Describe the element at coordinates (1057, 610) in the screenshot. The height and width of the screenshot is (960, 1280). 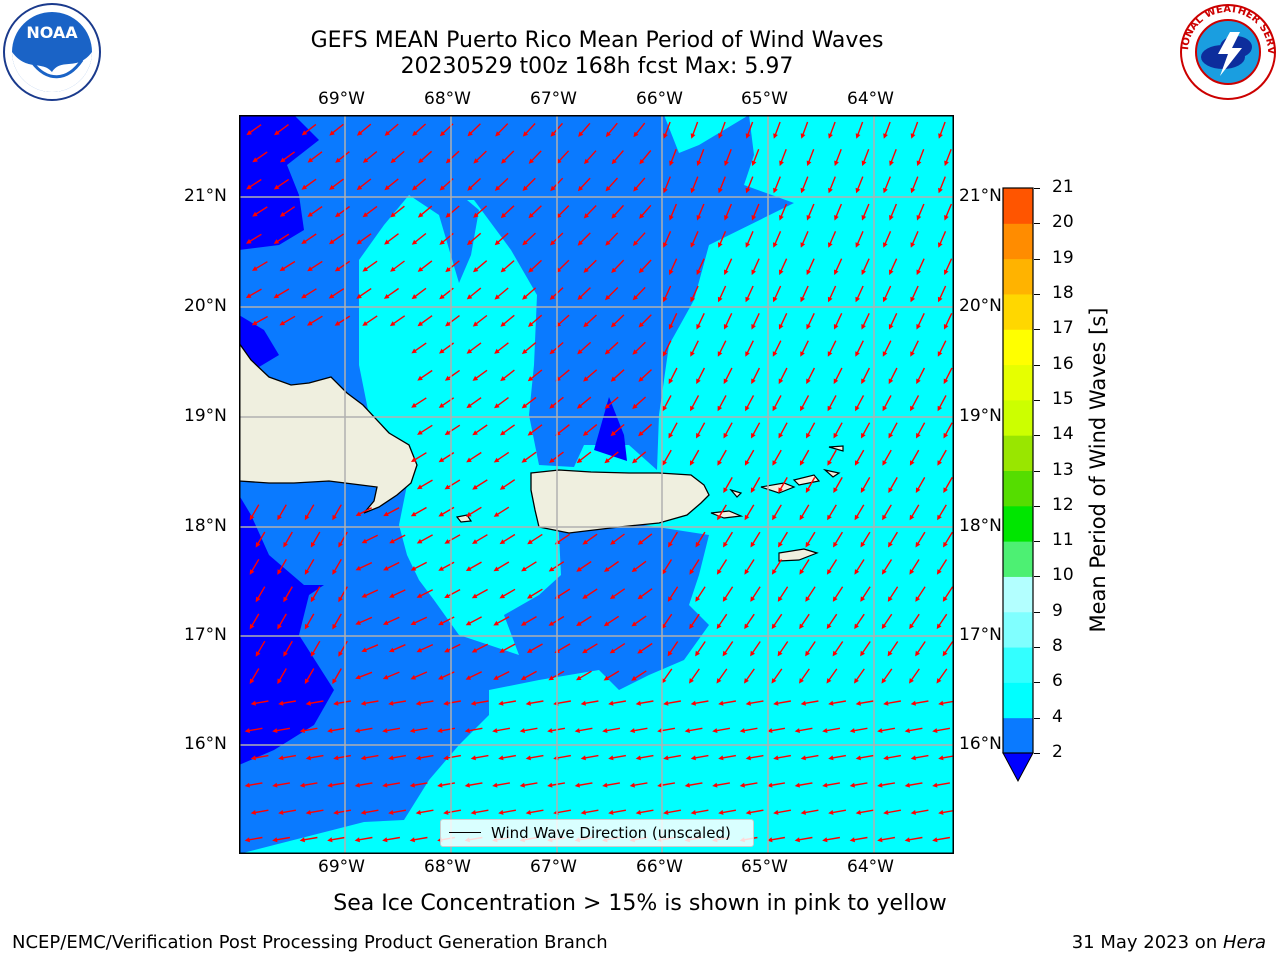
I see `colorbar-tick-label: 9` at that location.